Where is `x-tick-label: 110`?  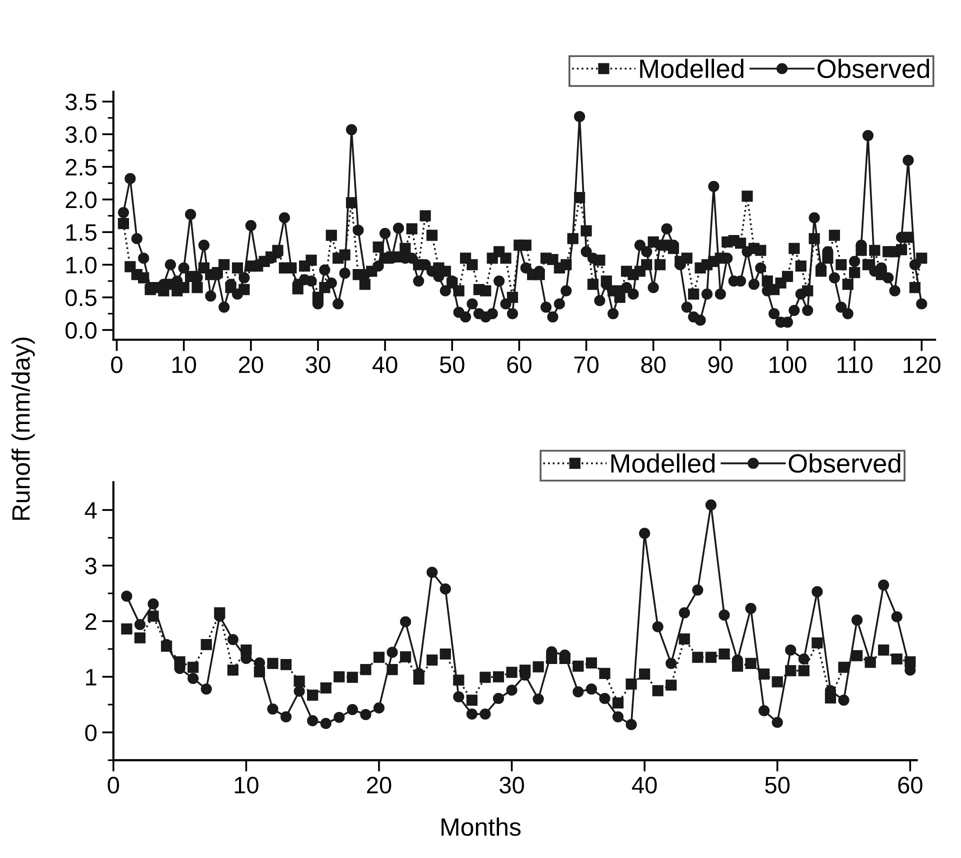 x-tick-label: 110 is located at coordinates (855, 365).